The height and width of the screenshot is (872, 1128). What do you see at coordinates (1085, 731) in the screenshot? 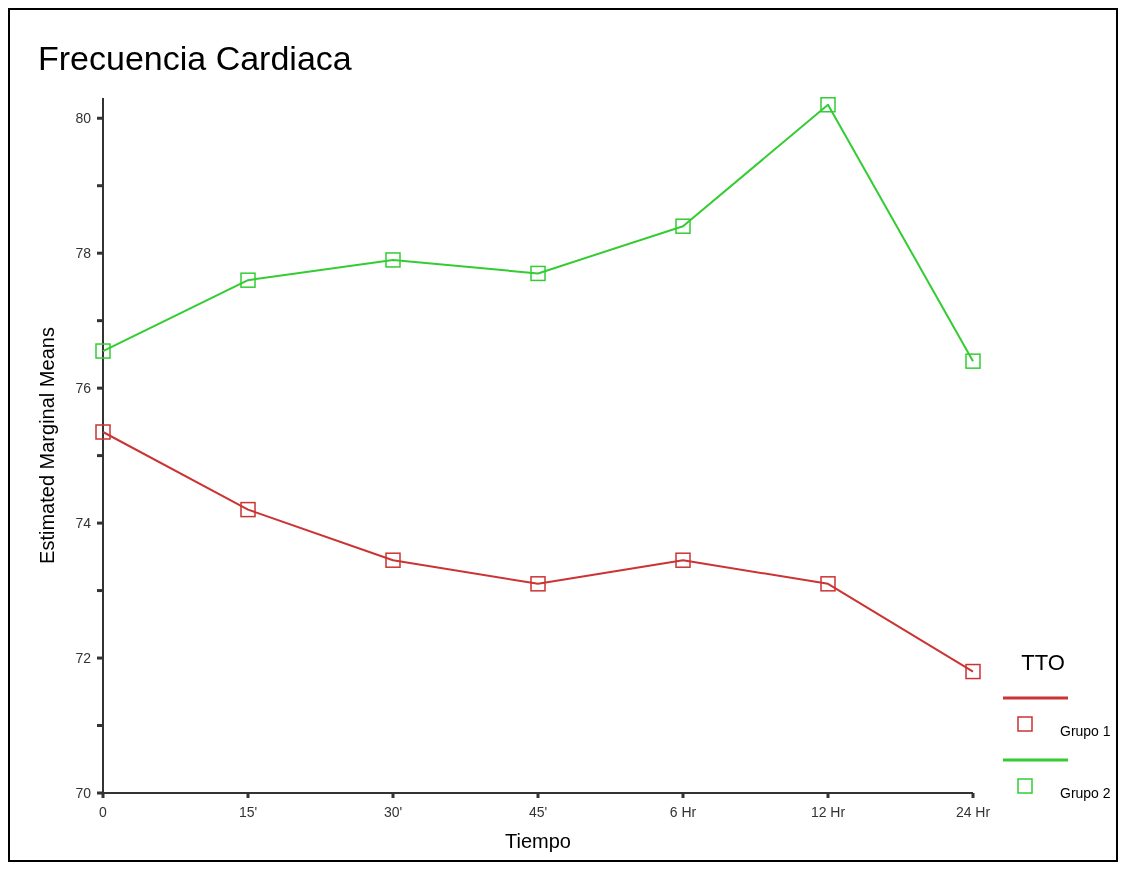
I see `legend-label: Grupo 1` at bounding box center [1085, 731].